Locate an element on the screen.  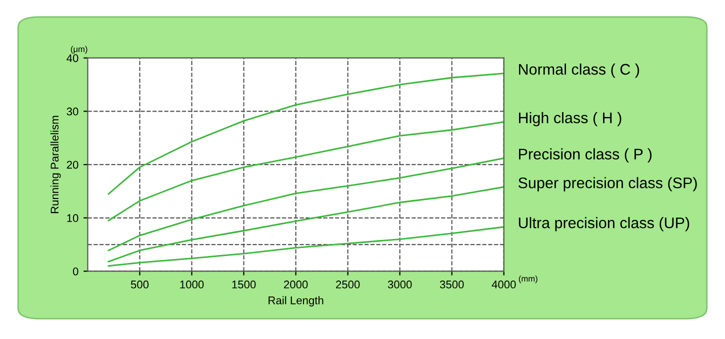
x-tick-label: 4000 is located at coordinates (504, 284).